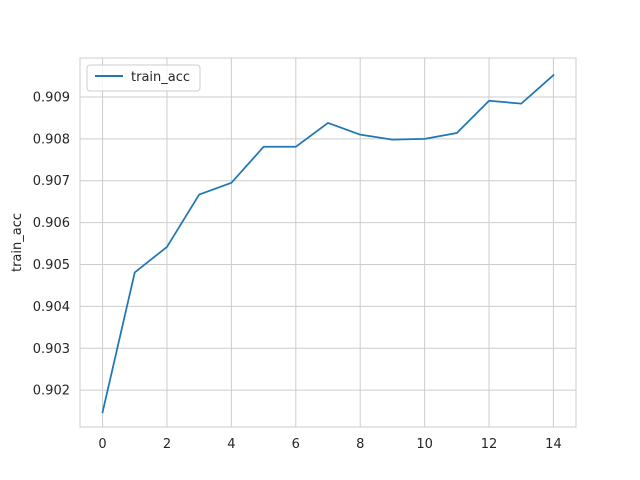 The height and width of the screenshot is (480, 640). I want to click on x-tick-label: 0, so click(102, 444).